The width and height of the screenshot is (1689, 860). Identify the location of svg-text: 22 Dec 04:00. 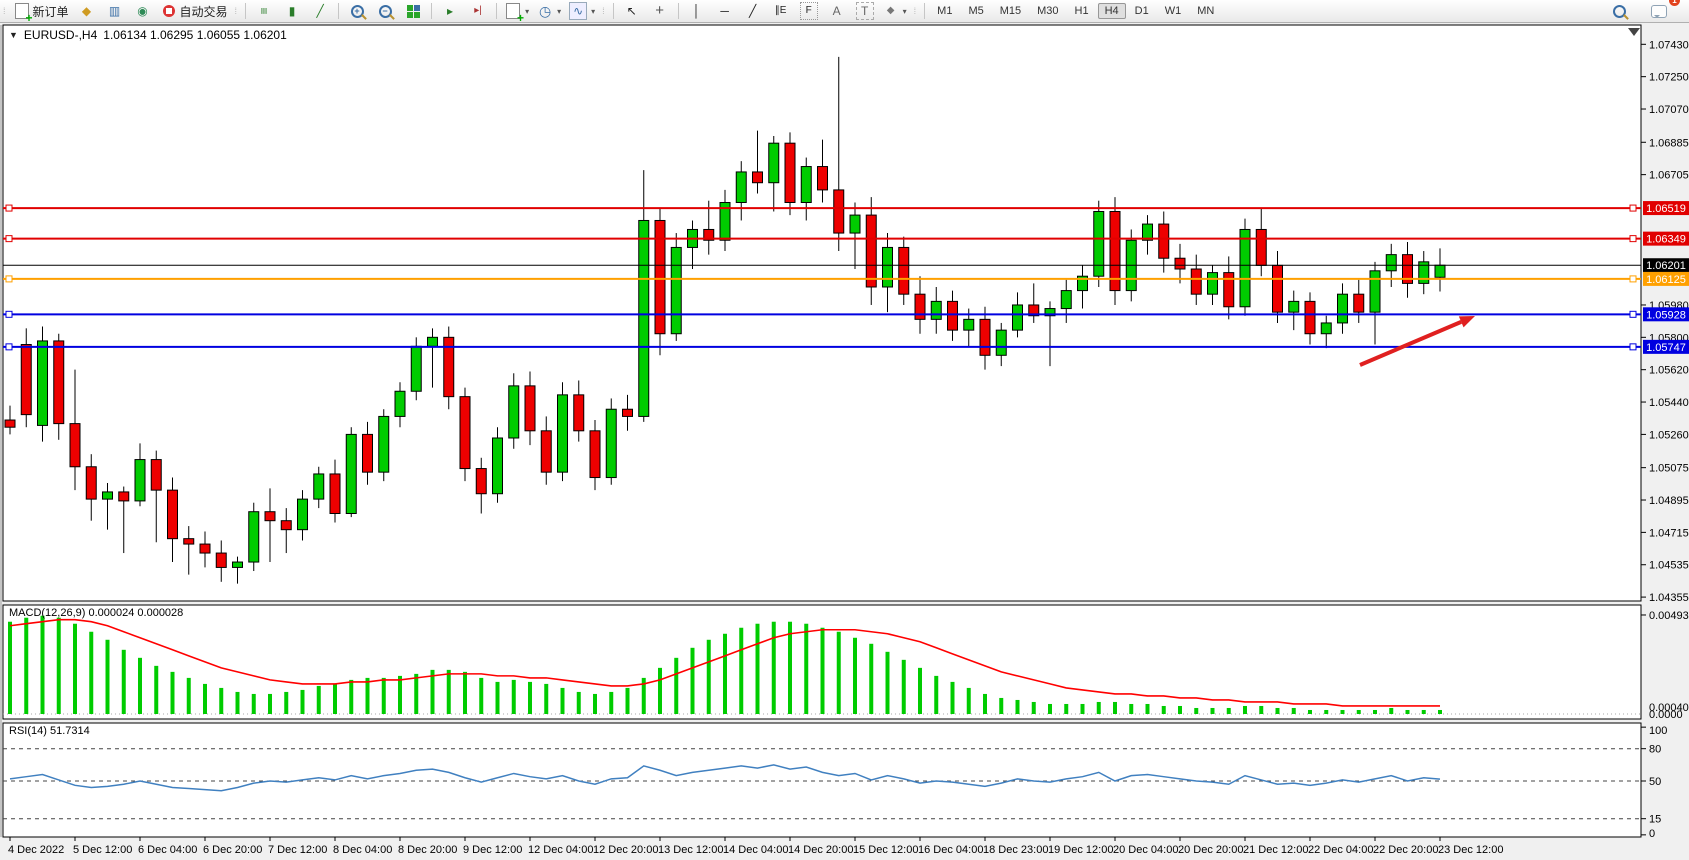
(1340, 850).